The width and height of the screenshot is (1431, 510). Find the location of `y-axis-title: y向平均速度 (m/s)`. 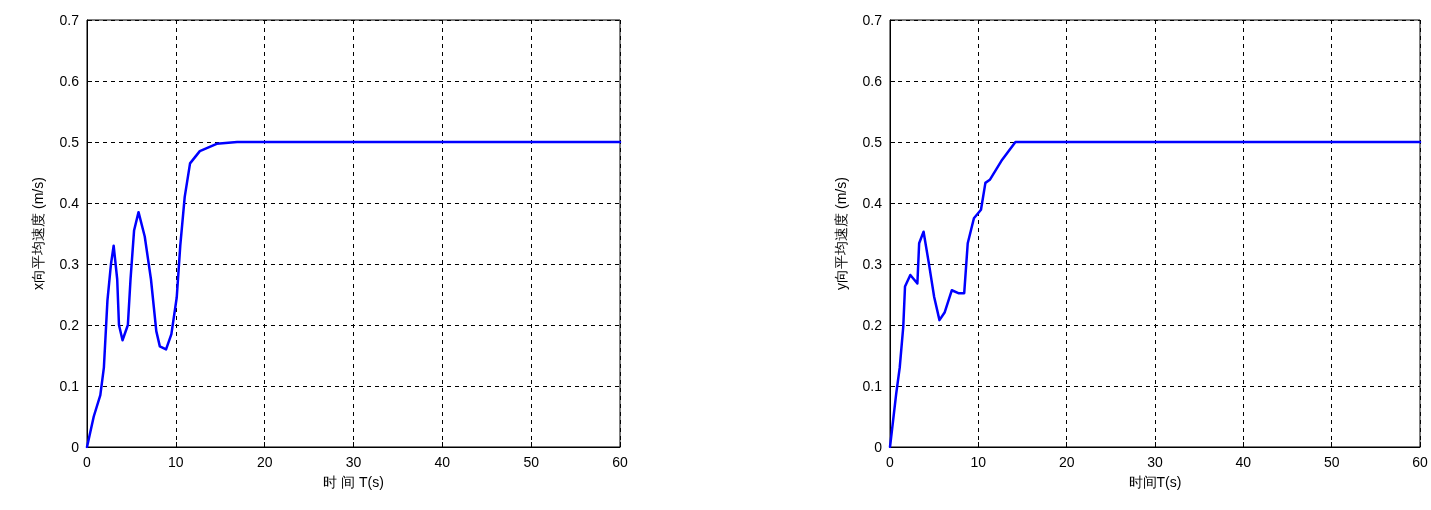

y-axis-title: y向平均速度 (m/s) is located at coordinates (841, 233).